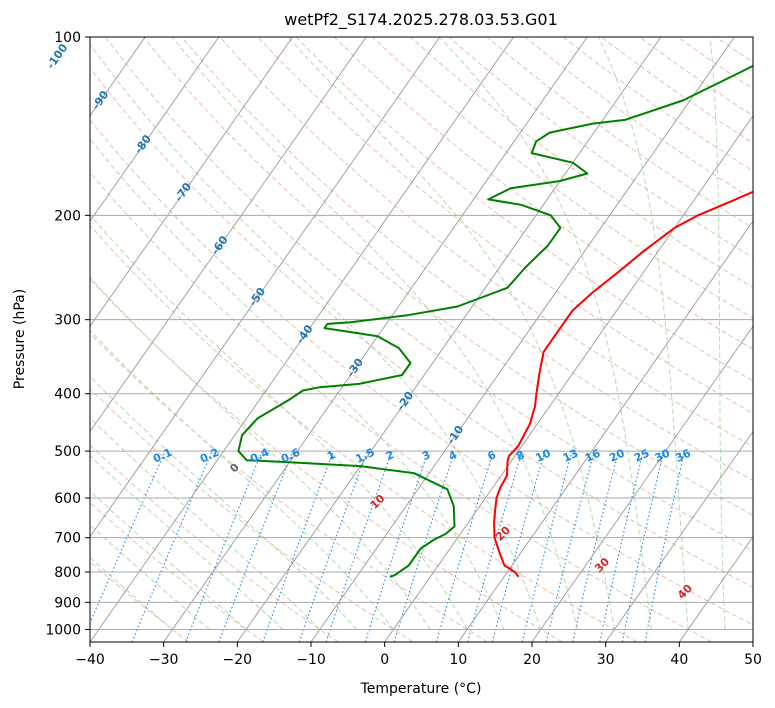 The image size is (775, 708). What do you see at coordinates (67, 499) in the screenshot?
I see `y-tick-label: 600` at bounding box center [67, 499].